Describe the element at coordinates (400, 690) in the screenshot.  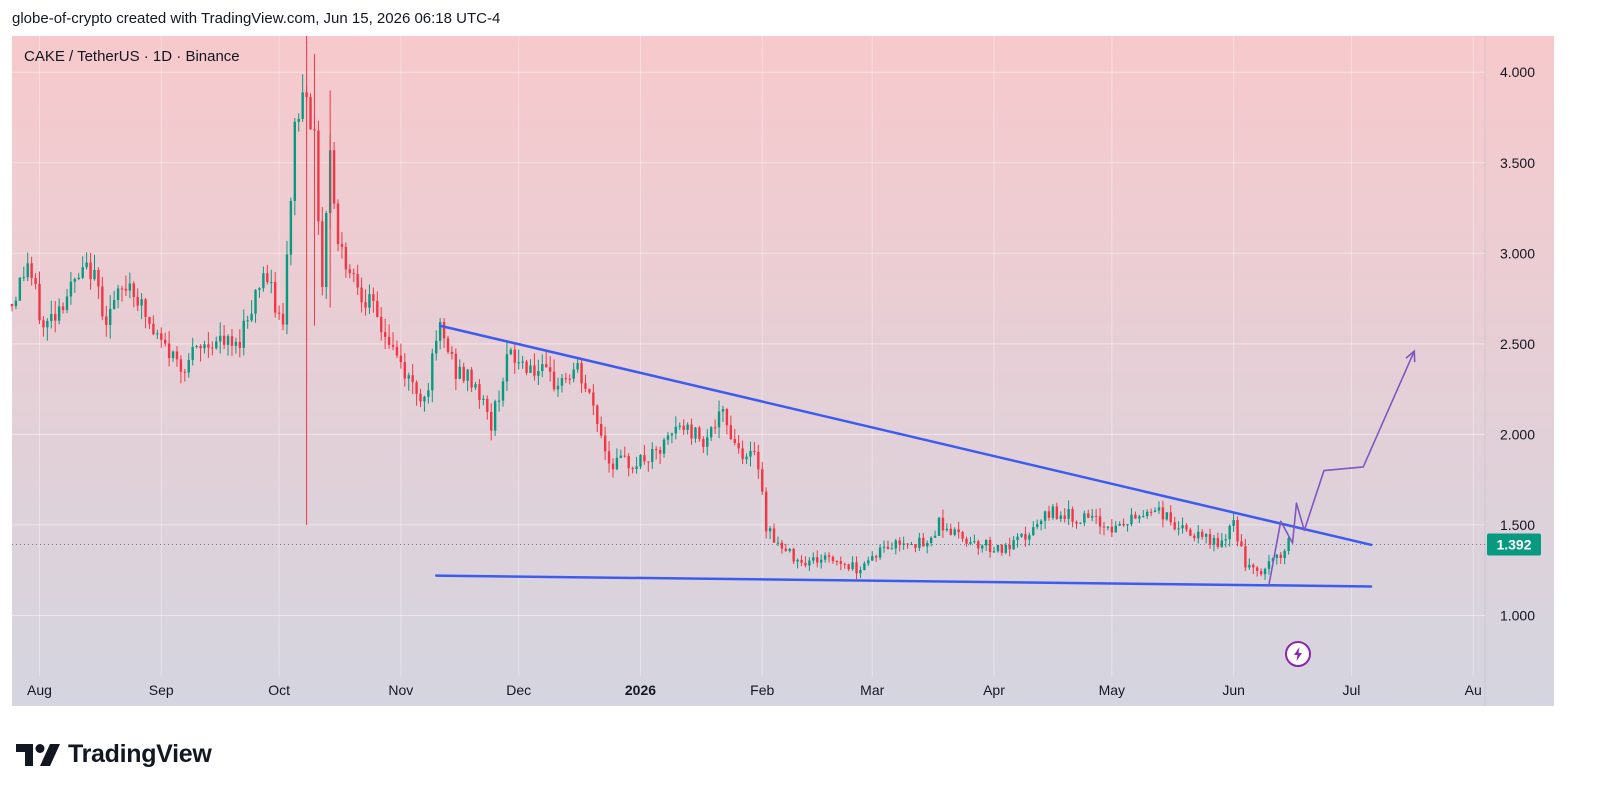
I see `x-tick-label: Nov` at that location.